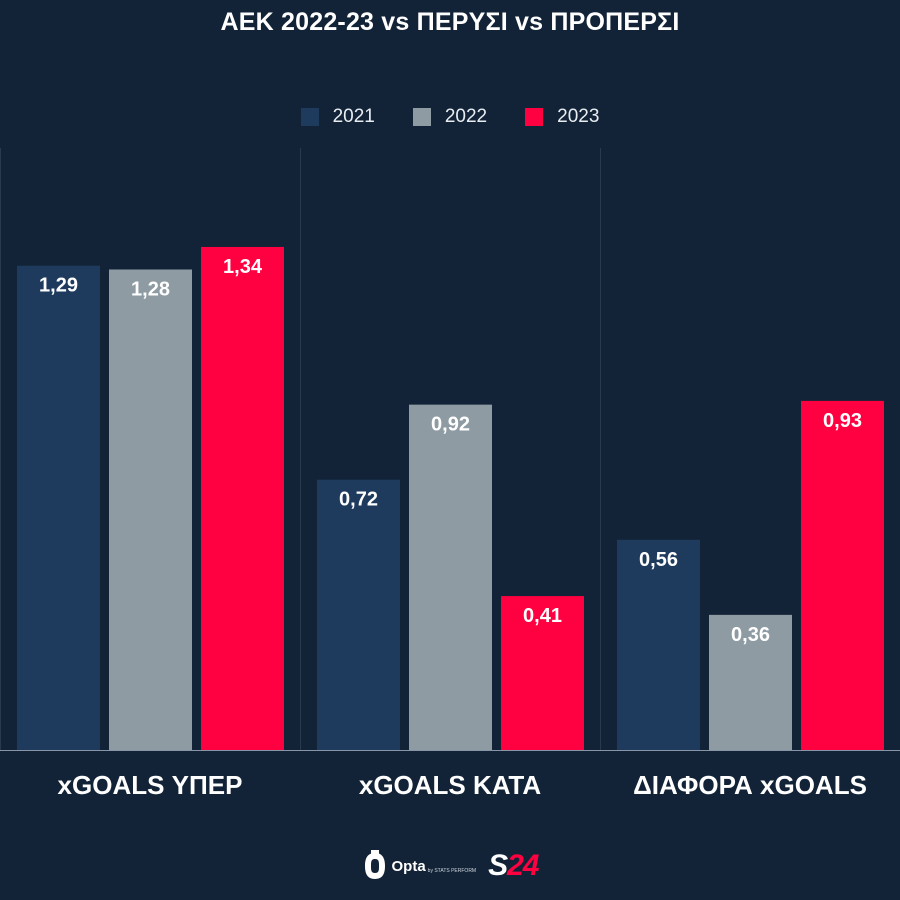 The image size is (900, 900). What do you see at coordinates (243, 267) in the screenshot?
I see `data-label-2023-1: 1,34` at bounding box center [243, 267].